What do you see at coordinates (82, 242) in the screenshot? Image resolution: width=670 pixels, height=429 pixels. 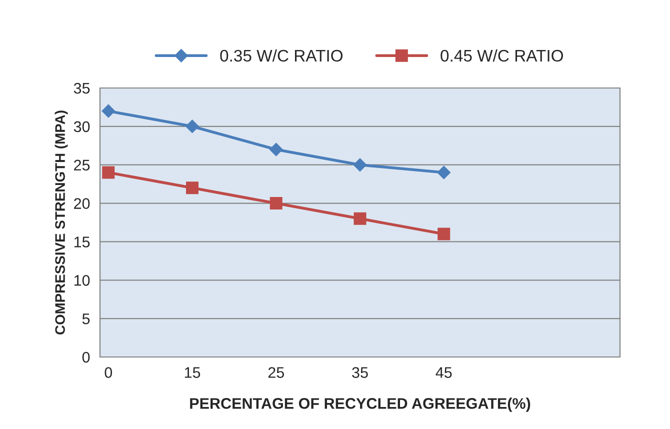 I see `y-tick-label: 15` at bounding box center [82, 242].